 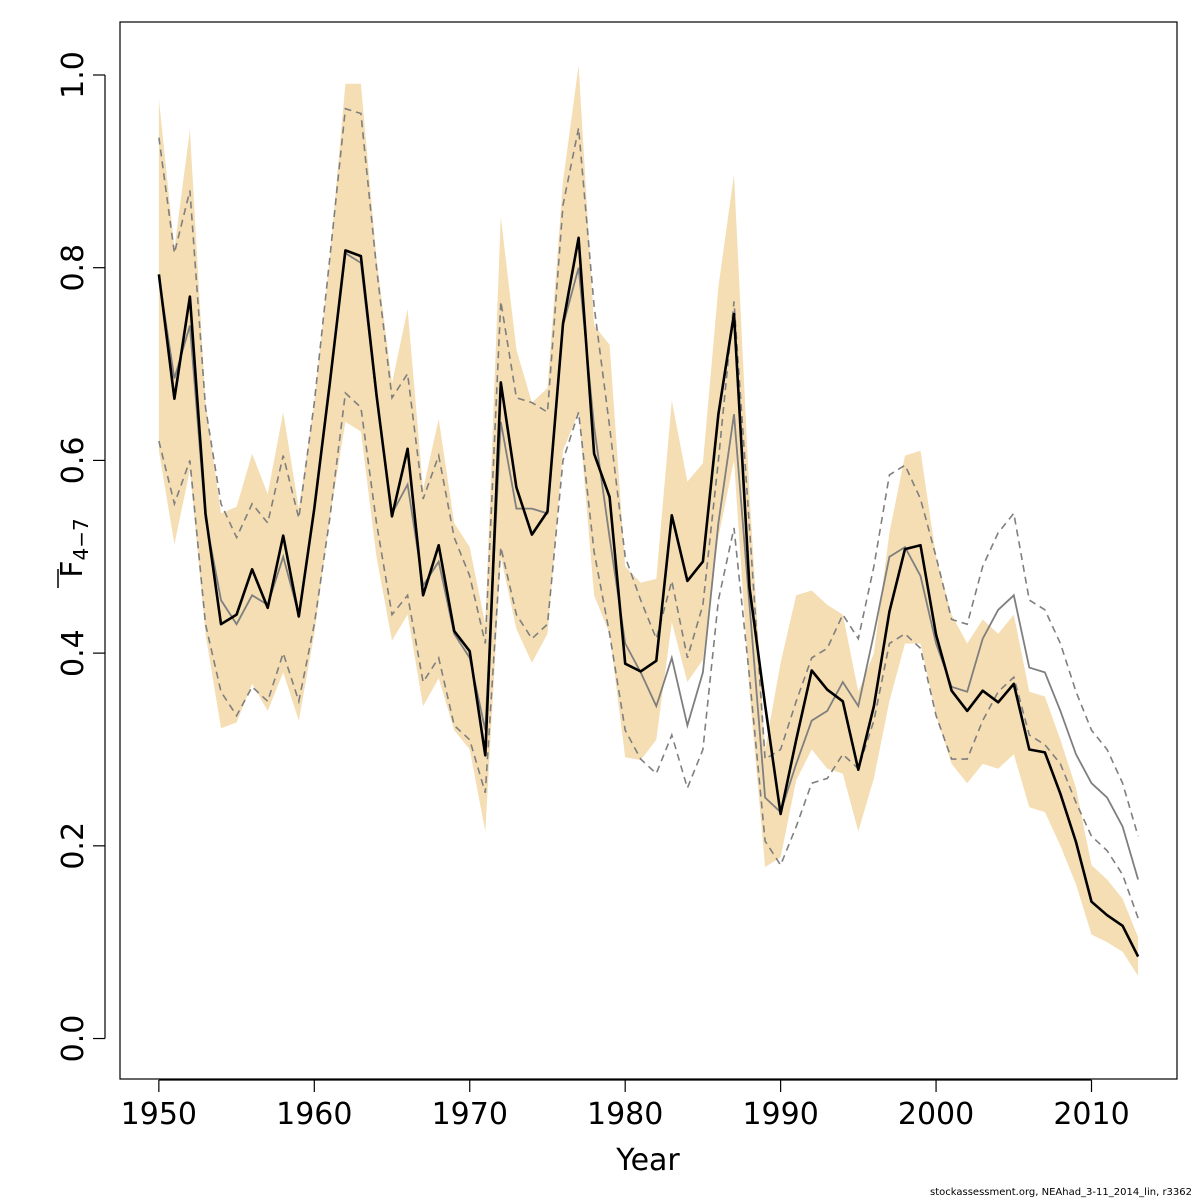 I want to click on x-tick-label: 1970, so click(x=470, y=1114).